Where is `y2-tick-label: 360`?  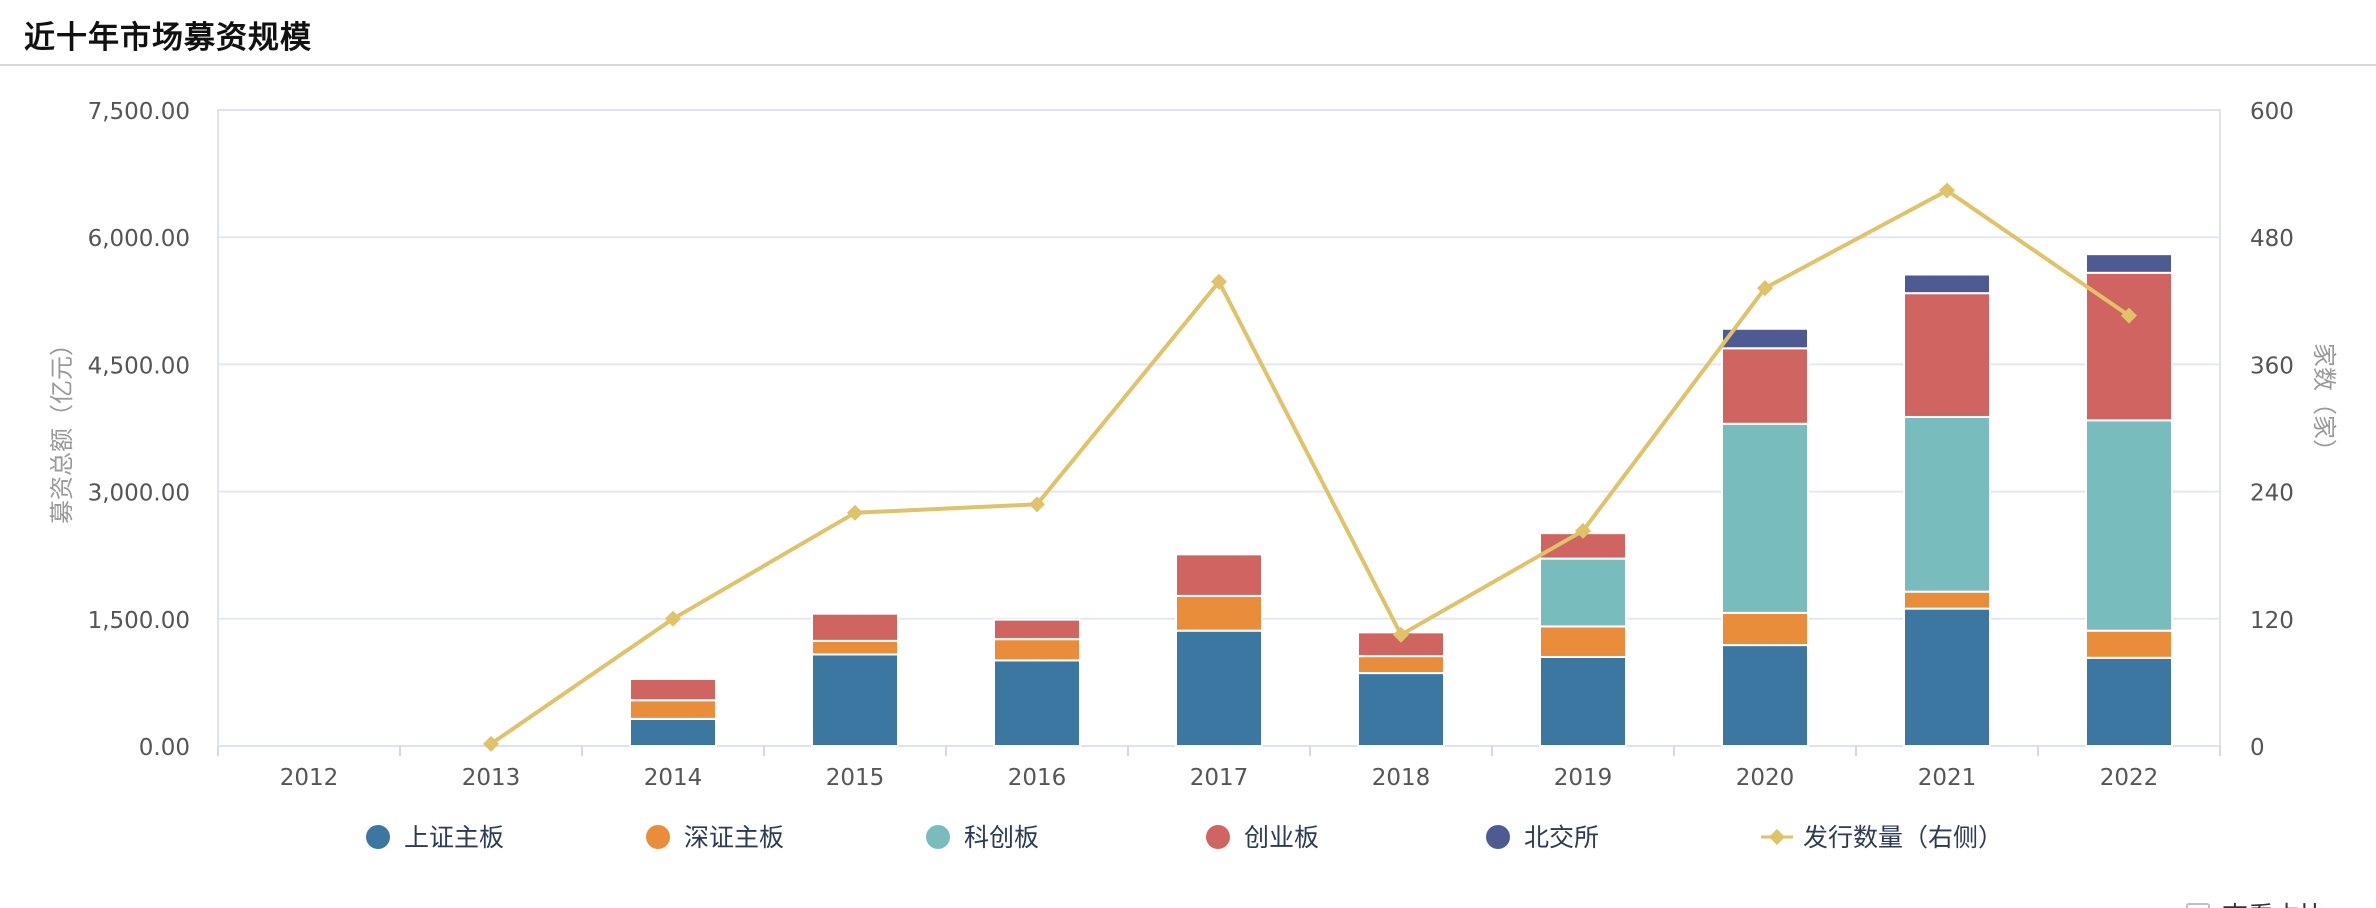 y2-tick-label: 360 is located at coordinates (2272, 366).